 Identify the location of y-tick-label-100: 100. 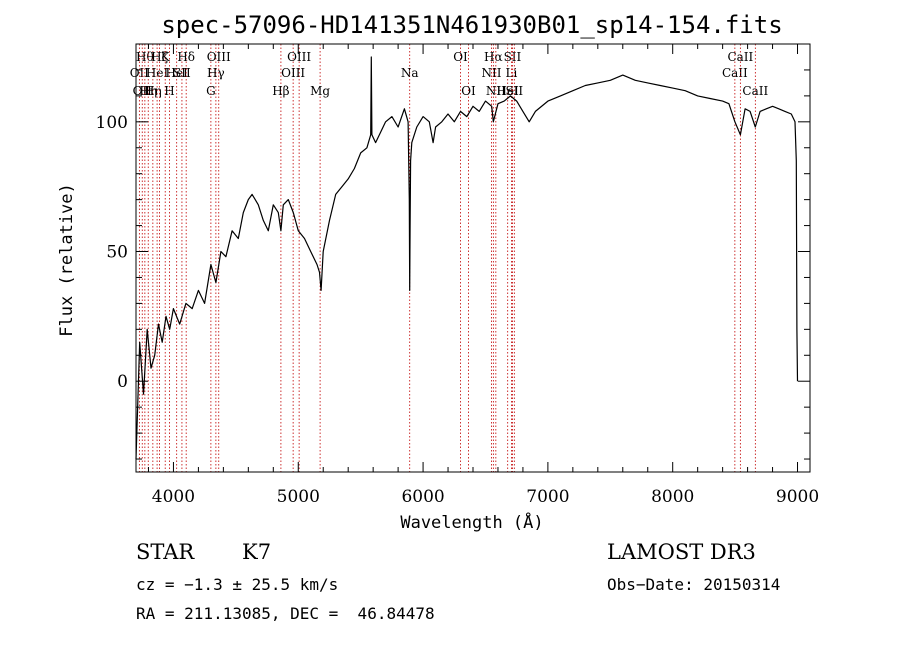
(112, 123).